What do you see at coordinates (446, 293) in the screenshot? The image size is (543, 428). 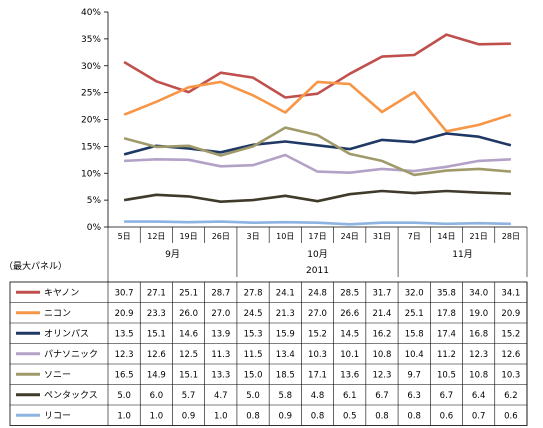 I see `data-label: 35.8` at bounding box center [446, 293].